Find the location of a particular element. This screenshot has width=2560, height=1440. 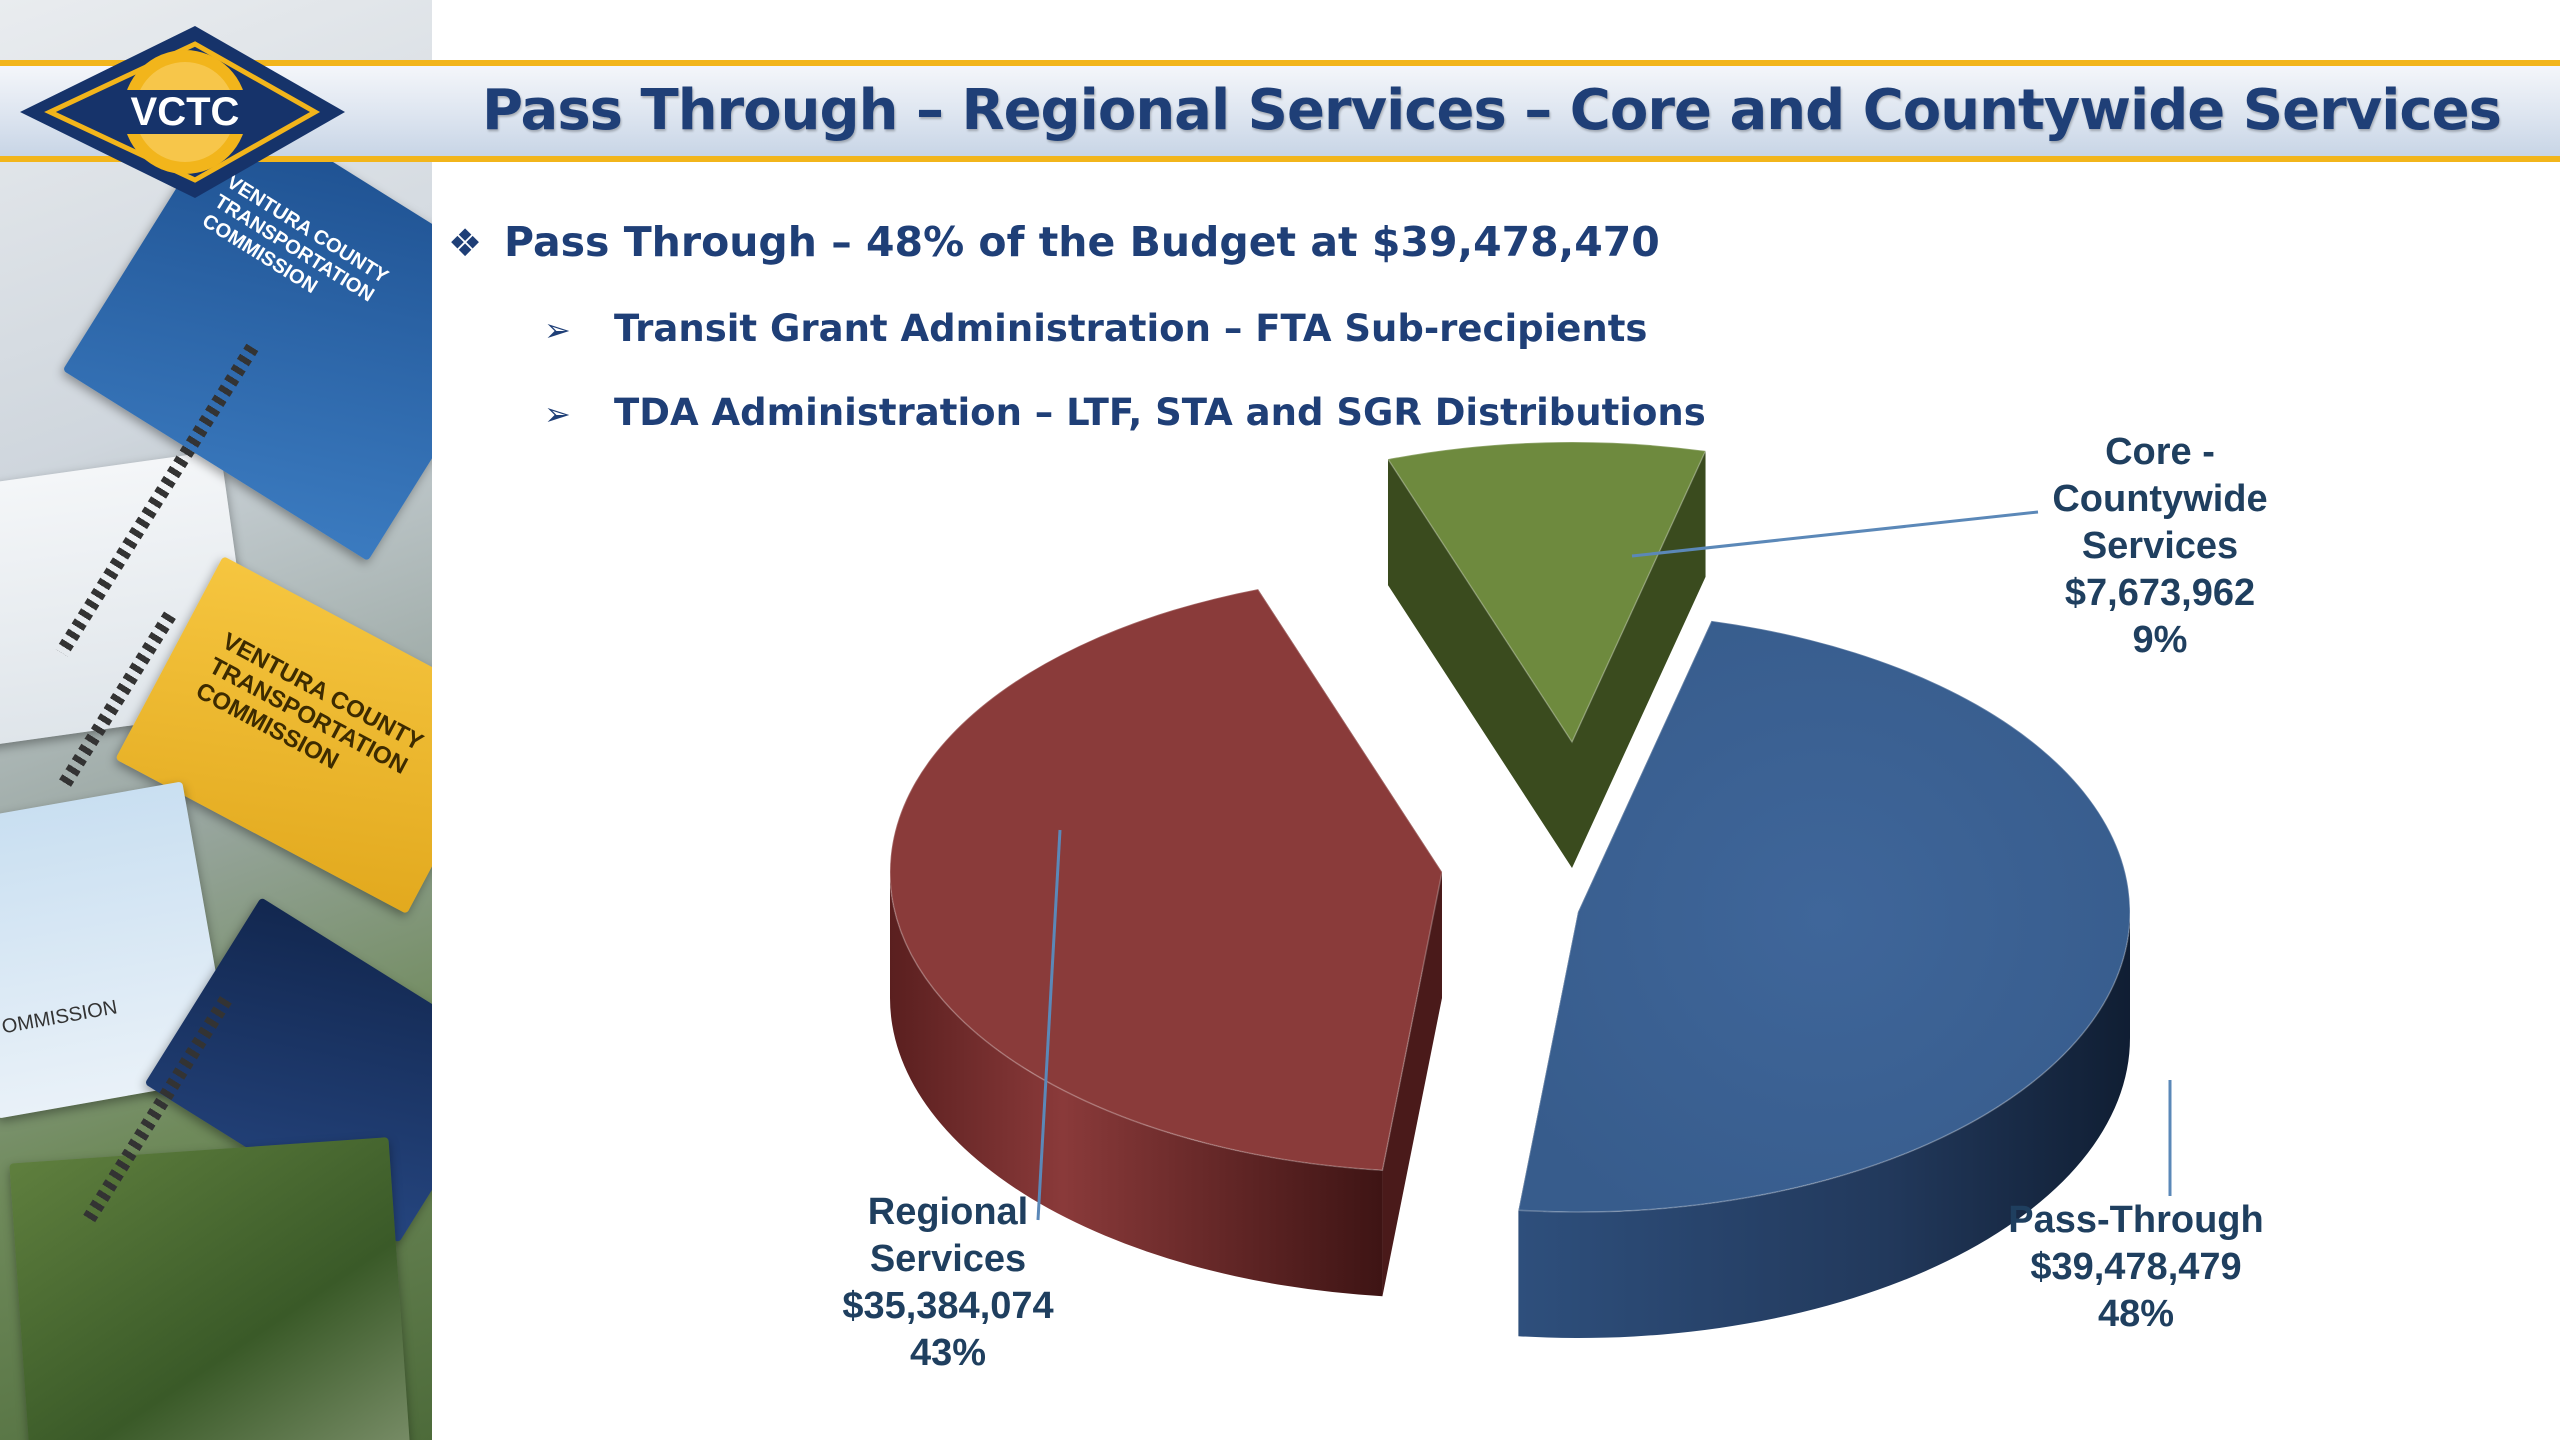

data-label: Core - is located at coordinates (2160, 452).